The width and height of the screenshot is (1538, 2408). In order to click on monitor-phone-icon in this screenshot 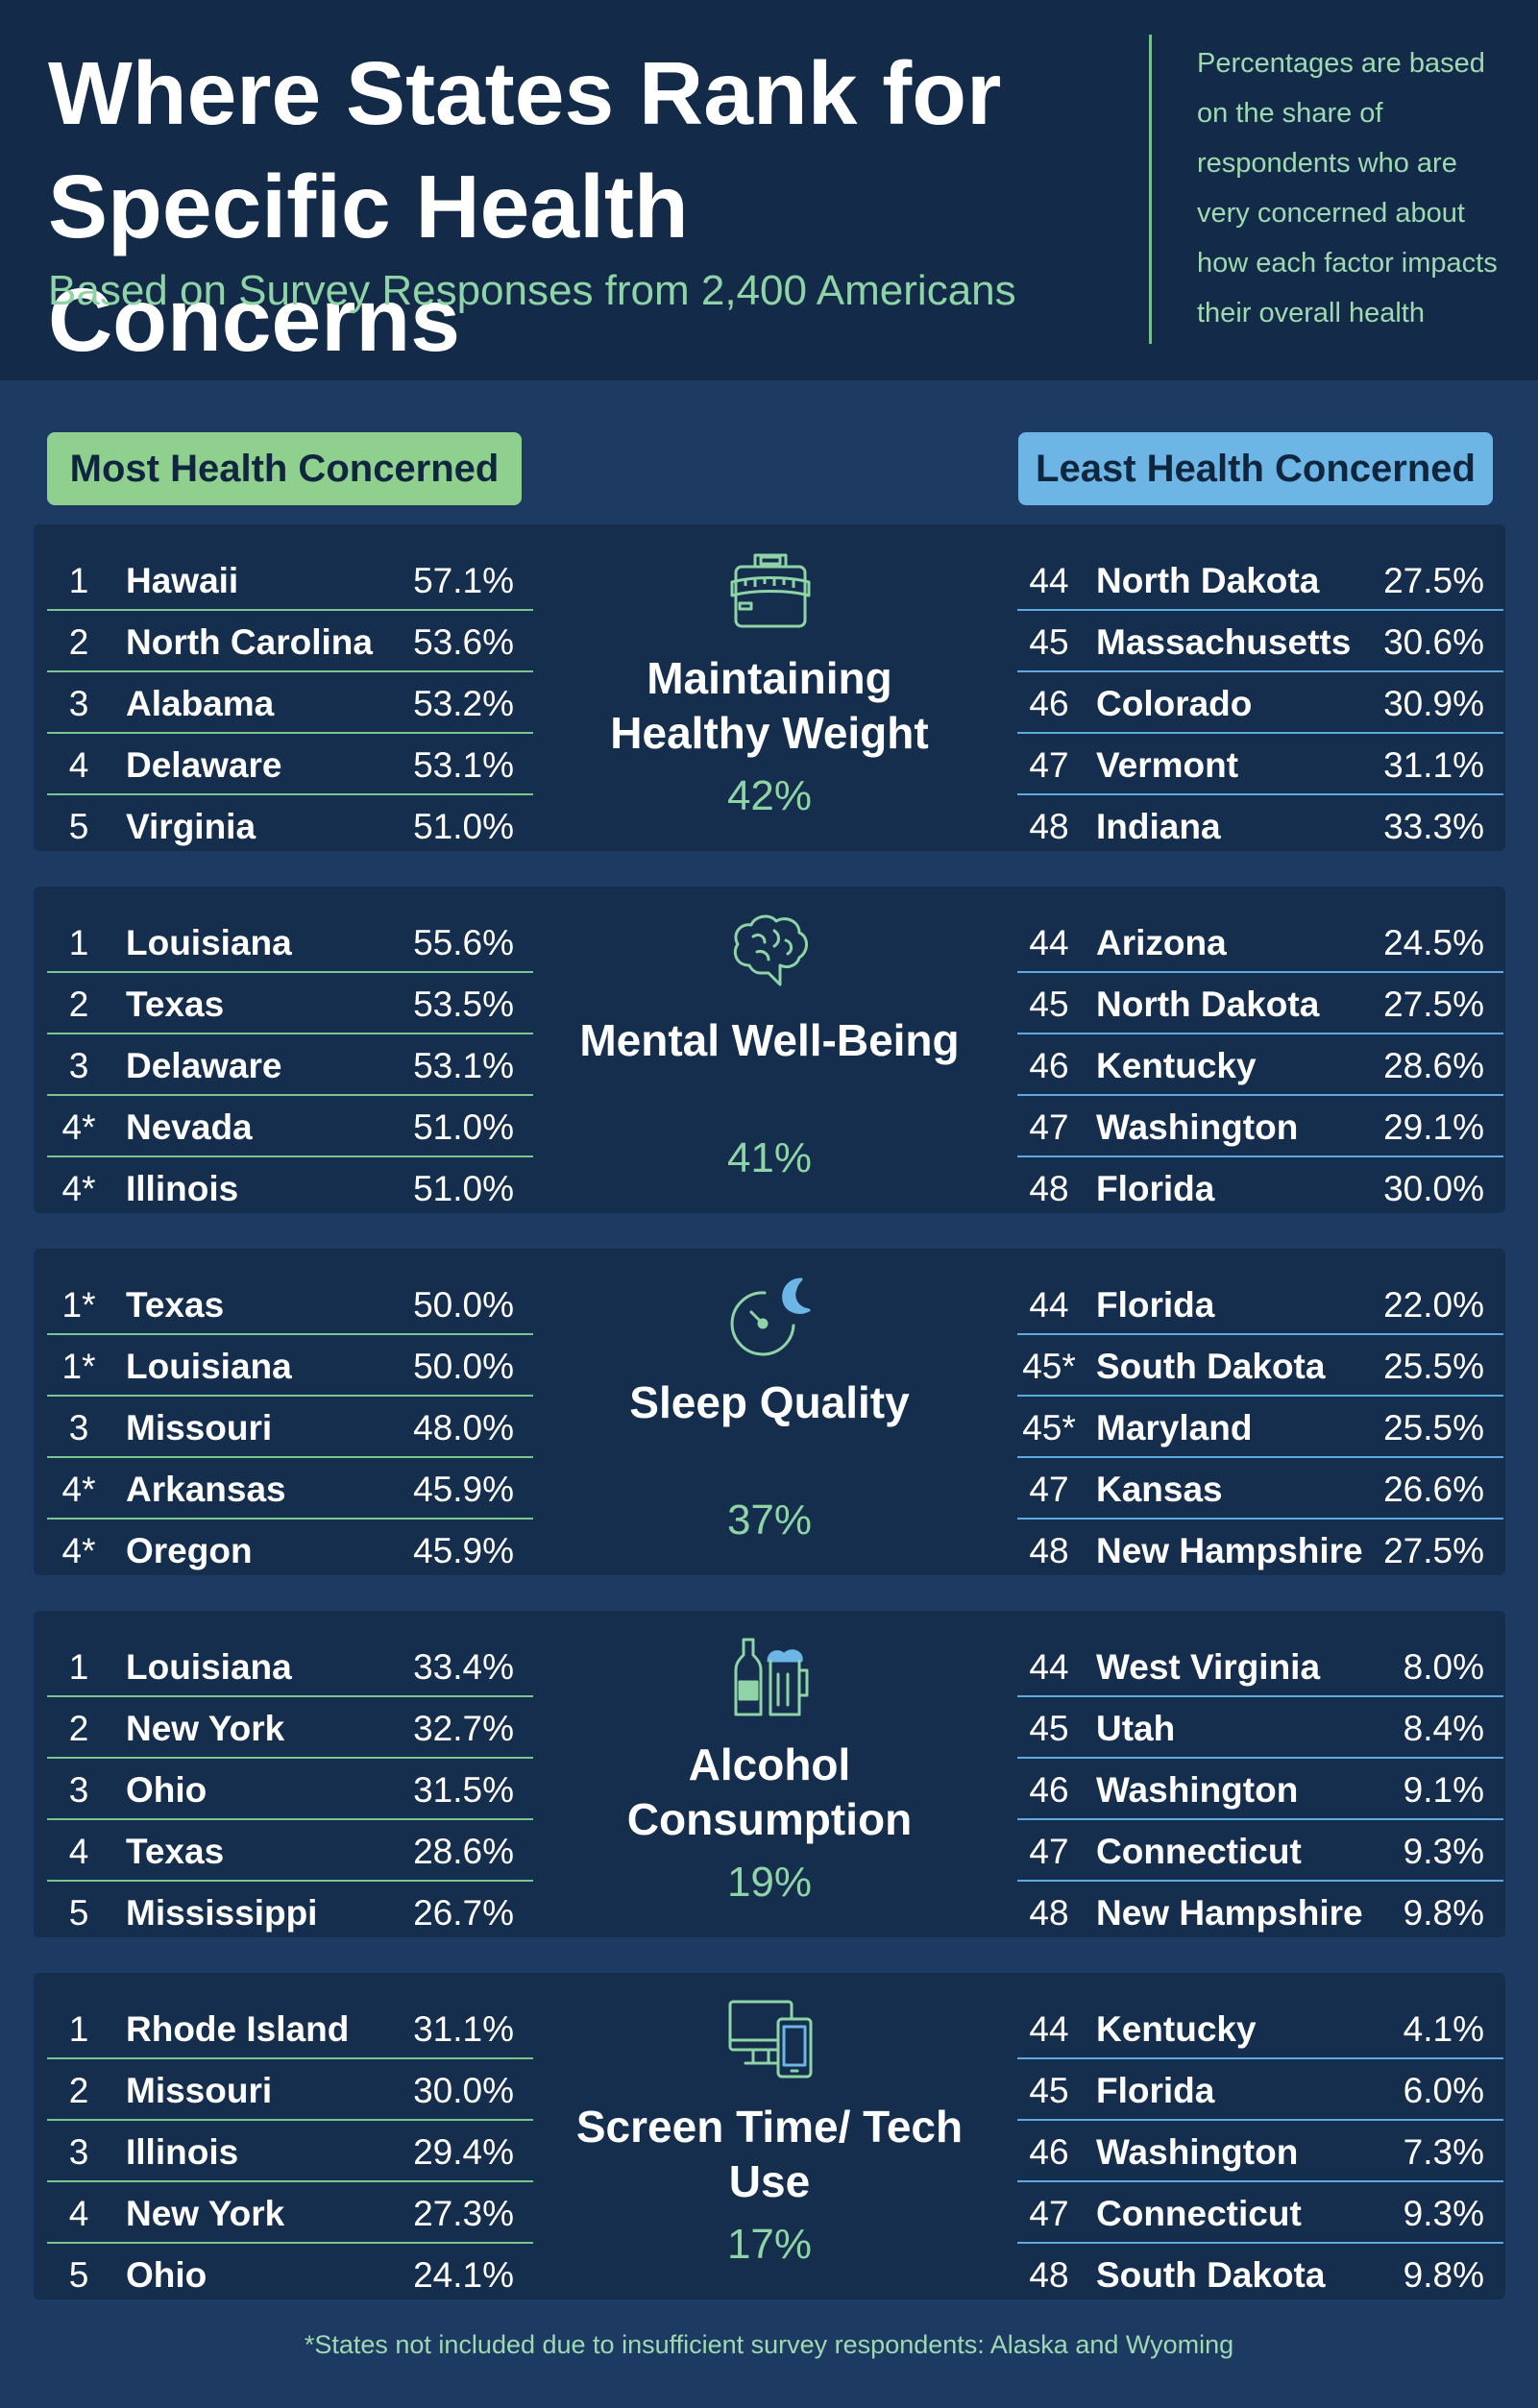, I will do `click(770, 2039)`.